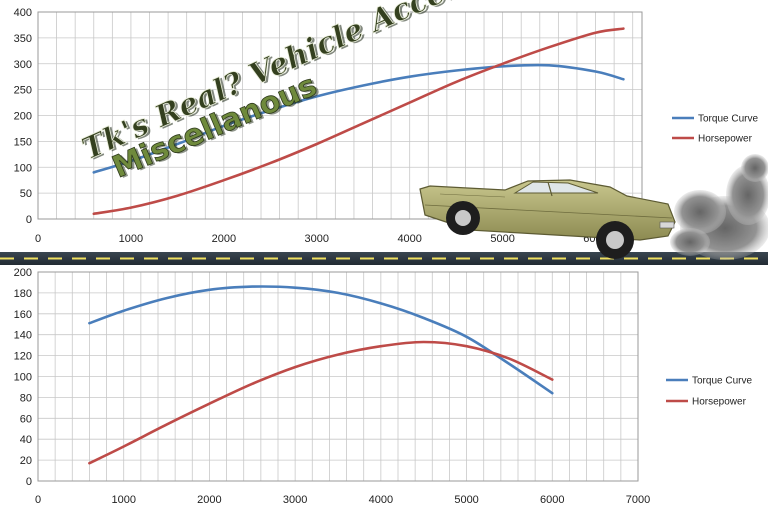 This screenshot has width=768, height=512. Describe the element at coordinates (709, 392) in the screenshot. I see `bottom-chart-legend: Torque Curve Horsepower` at that location.